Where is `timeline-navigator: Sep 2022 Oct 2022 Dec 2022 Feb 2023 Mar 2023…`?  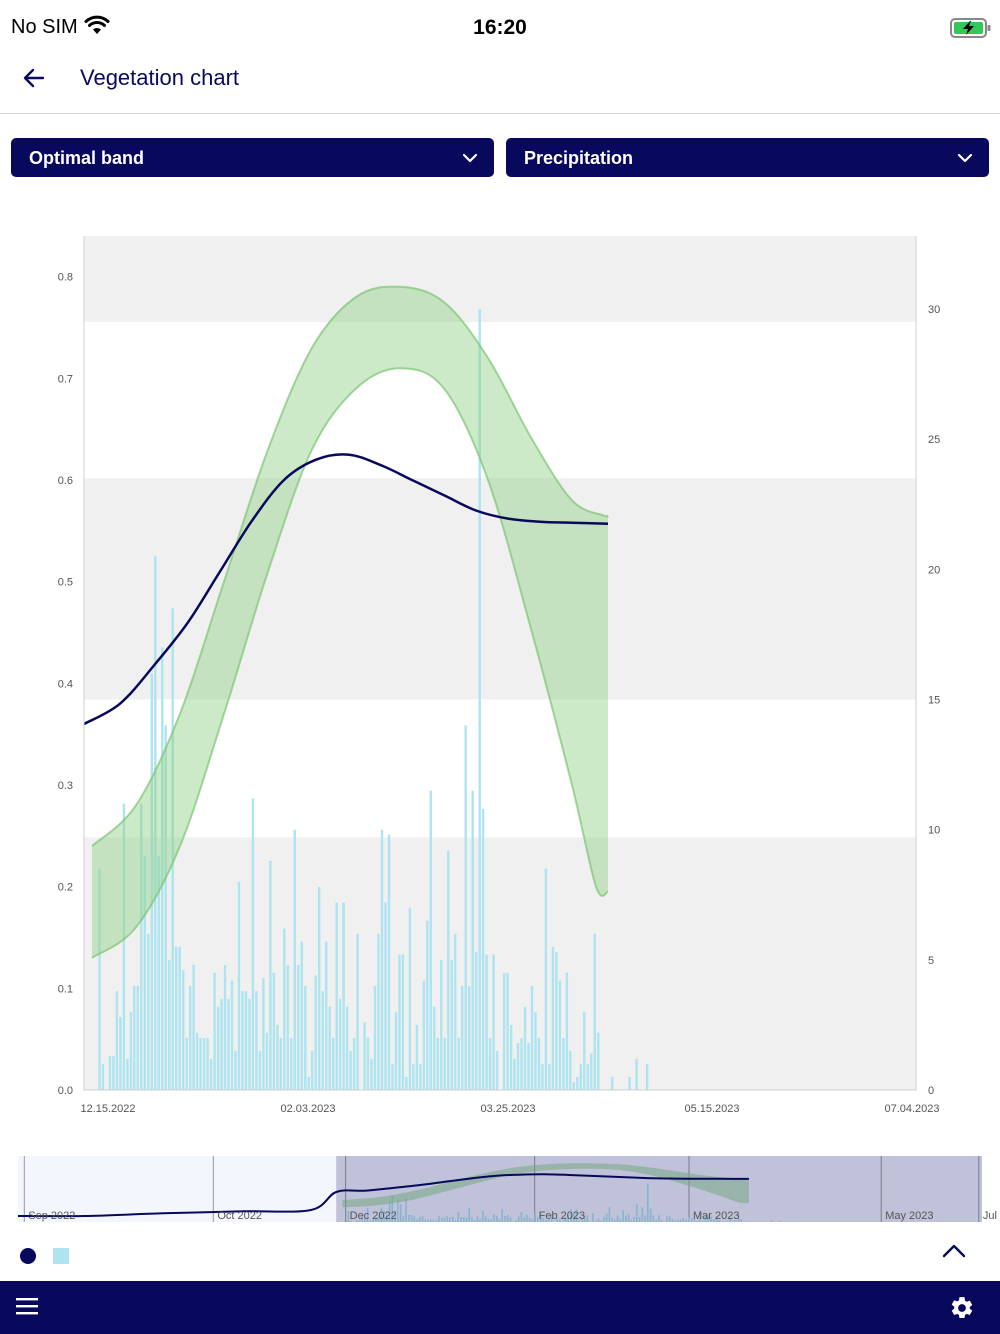
timeline-navigator: Sep 2022 Oct 2022 Dec 2022 Feb 2023 Mar 2023… is located at coordinates (500, 1187).